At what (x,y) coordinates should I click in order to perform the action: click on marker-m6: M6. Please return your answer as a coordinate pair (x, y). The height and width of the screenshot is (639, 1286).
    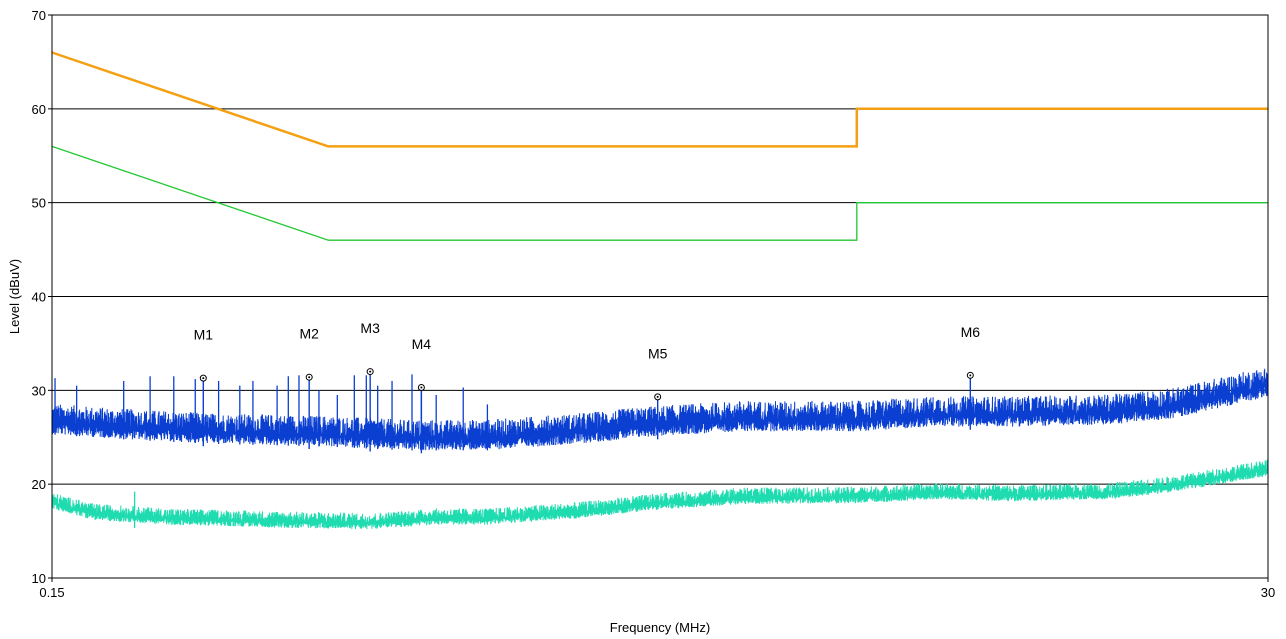
    Looking at the image, I should click on (971, 377).